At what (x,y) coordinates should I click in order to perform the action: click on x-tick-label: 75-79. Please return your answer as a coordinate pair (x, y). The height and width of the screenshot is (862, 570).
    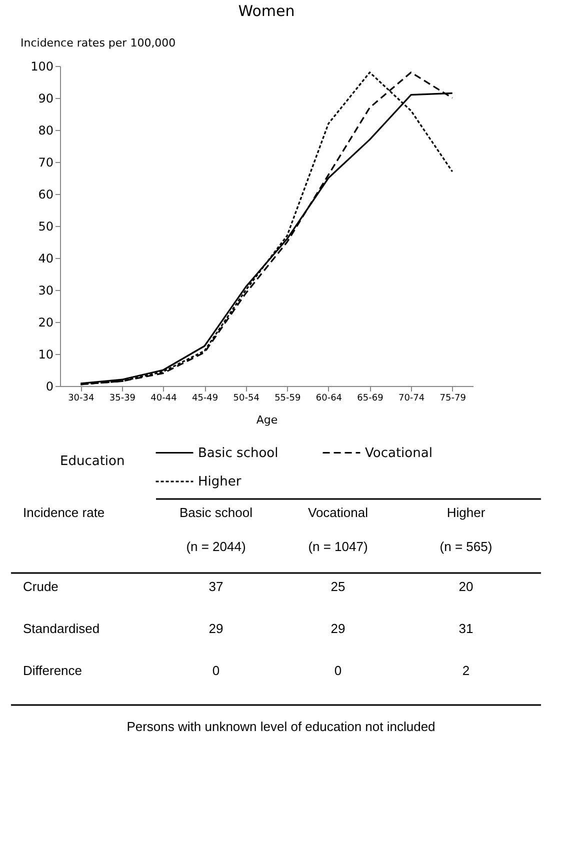
    Looking at the image, I should click on (453, 399).